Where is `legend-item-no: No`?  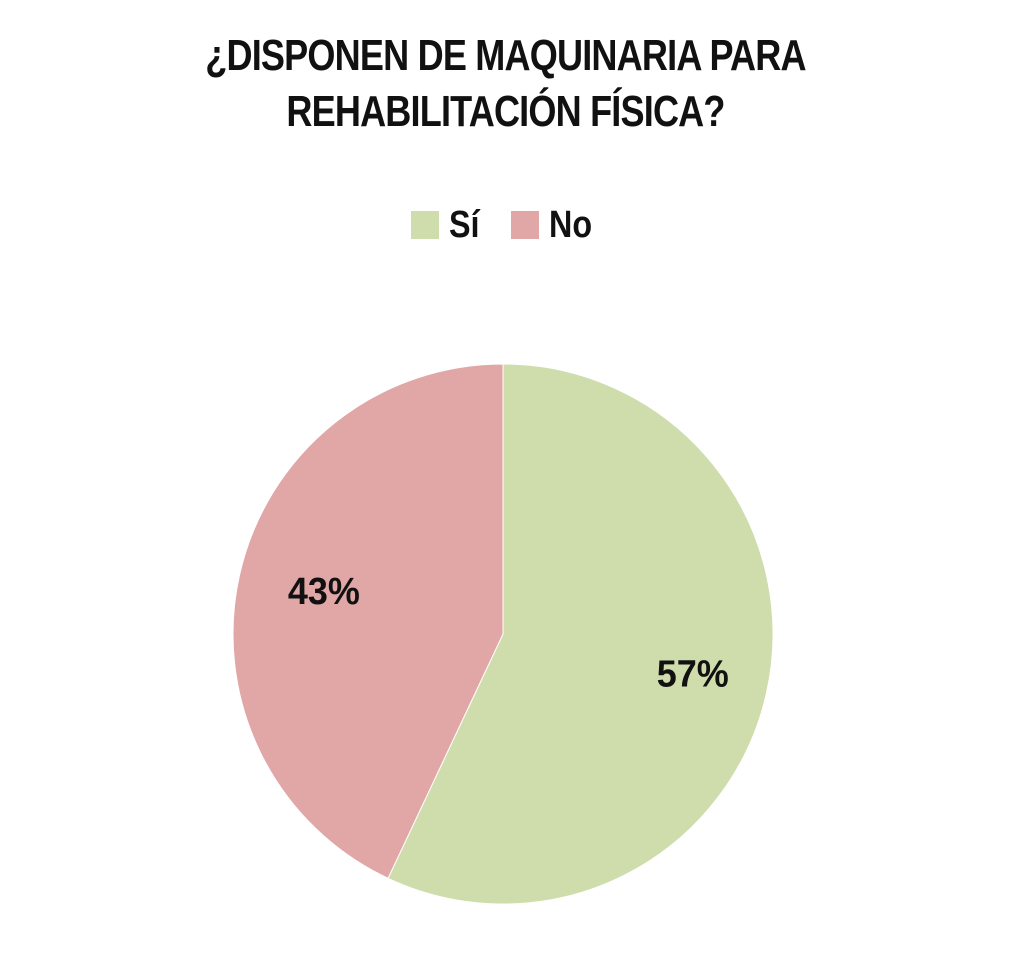 legend-item-no: No is located at coordinates (555, 225).